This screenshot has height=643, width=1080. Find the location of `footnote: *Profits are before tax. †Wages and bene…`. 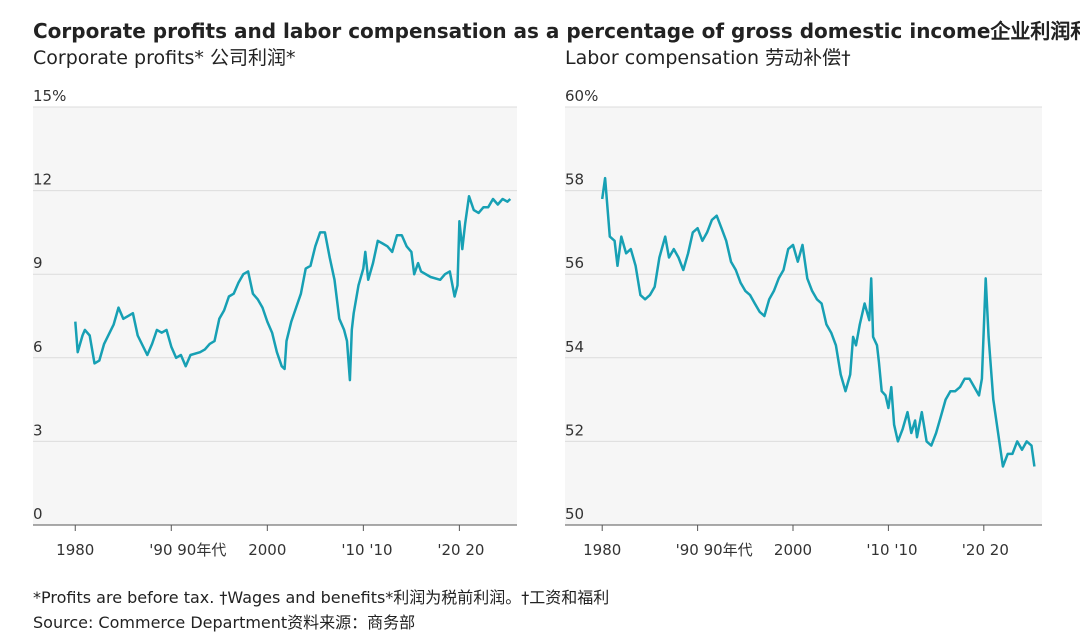

footnote: *Profits are before tax. †Wages and bene… is located at coordinates (321, 597).